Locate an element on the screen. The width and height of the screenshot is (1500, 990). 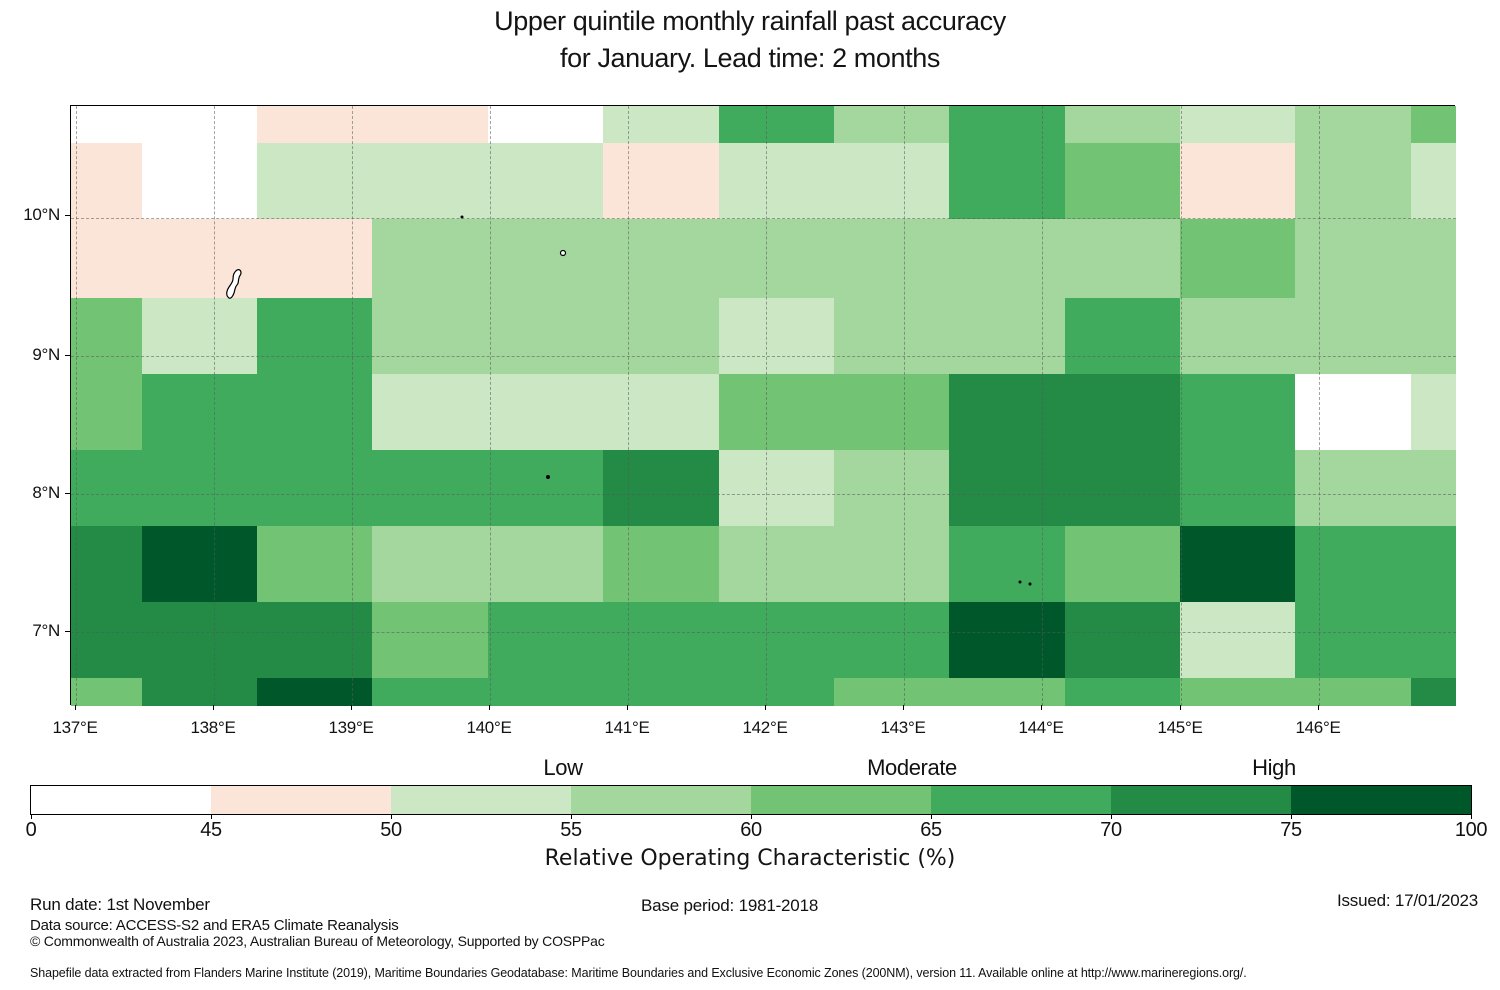
y-axis-tick-label: 9°N is located at coordinates (46, 354).